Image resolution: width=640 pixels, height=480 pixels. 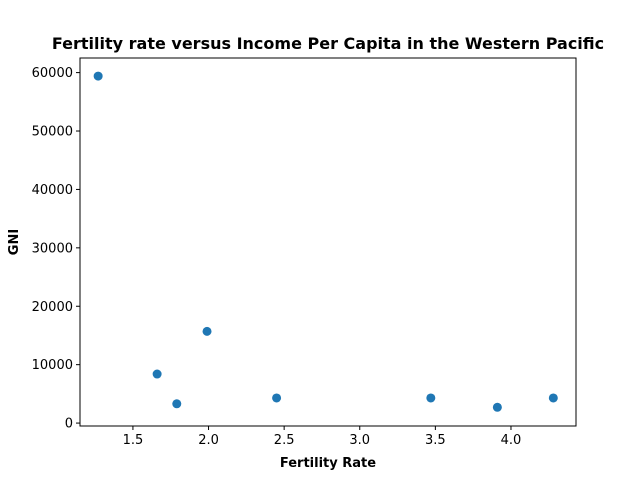 I want to click on y-tick-label: 30000, so click(x=52, y=248).